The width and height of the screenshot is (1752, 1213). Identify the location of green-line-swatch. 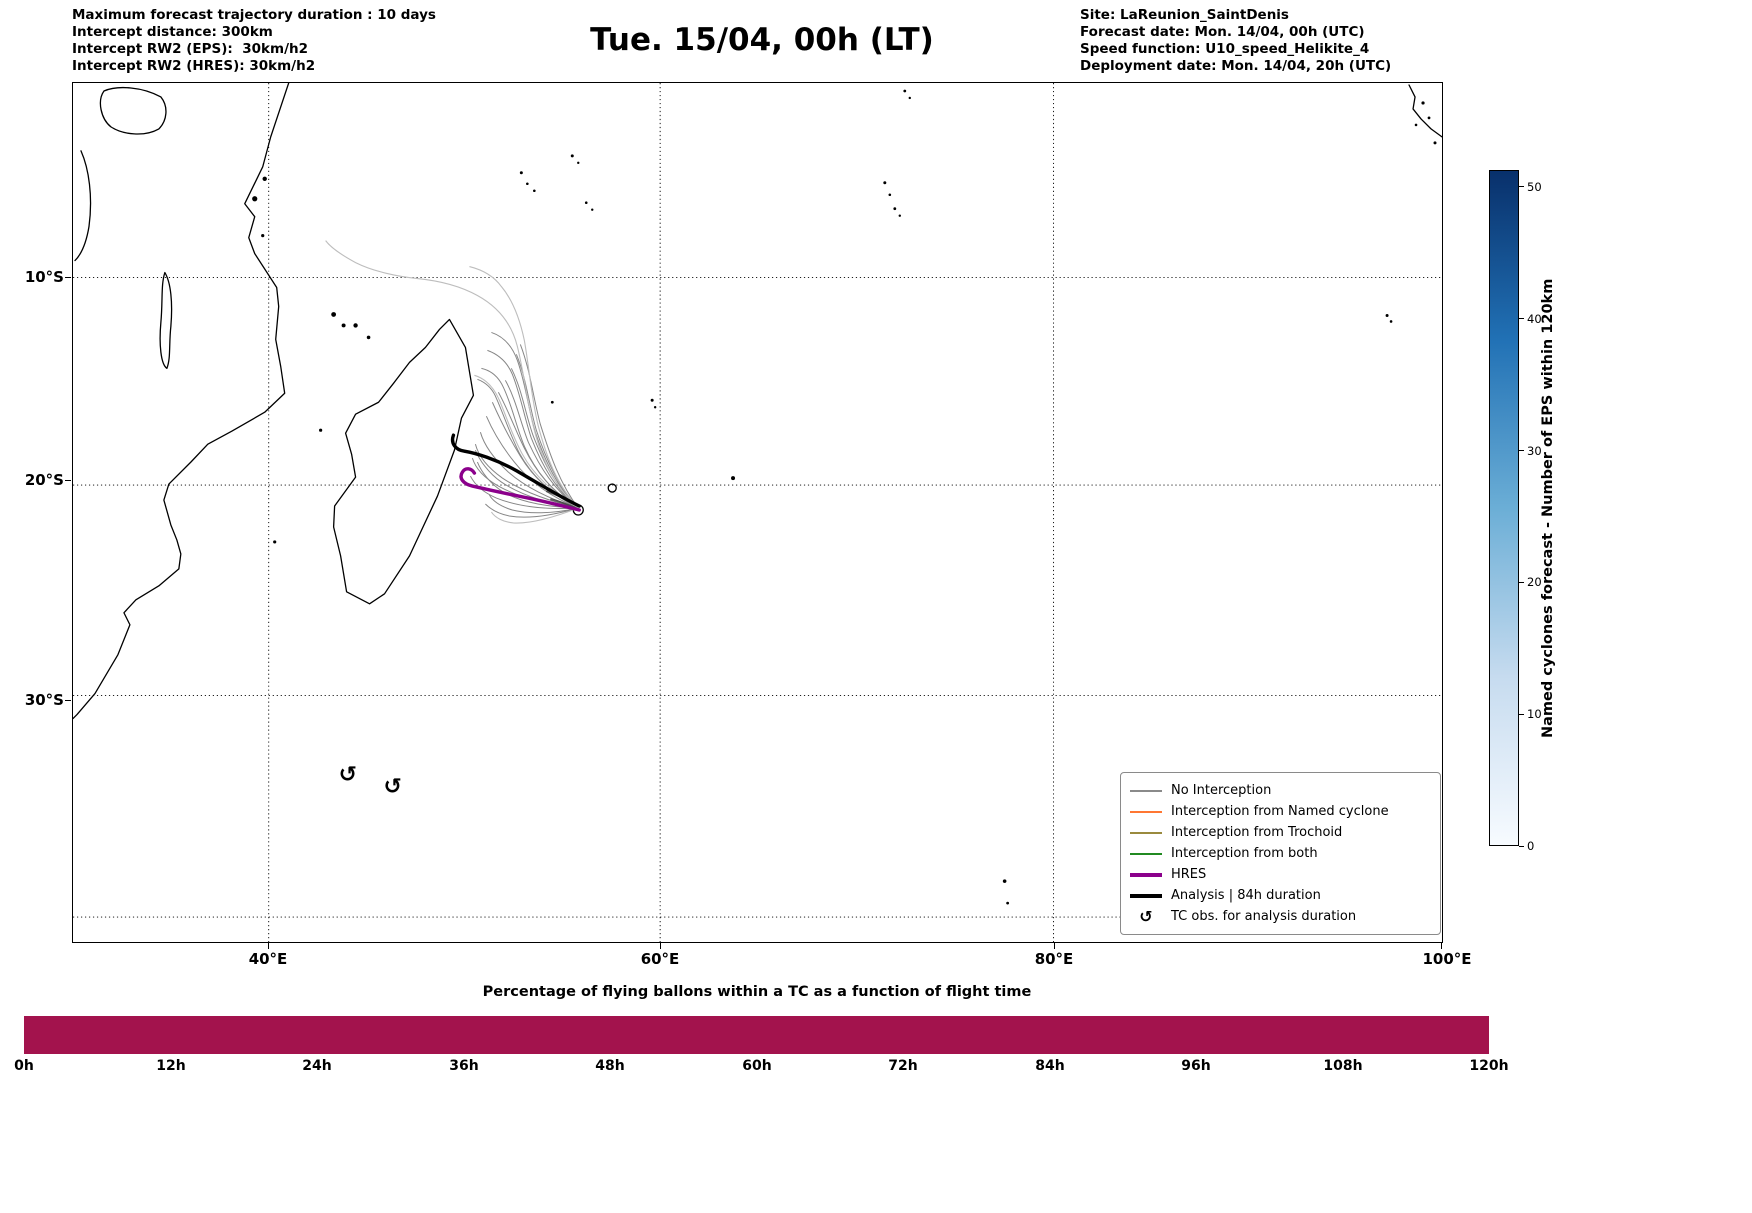
(1146, 853).